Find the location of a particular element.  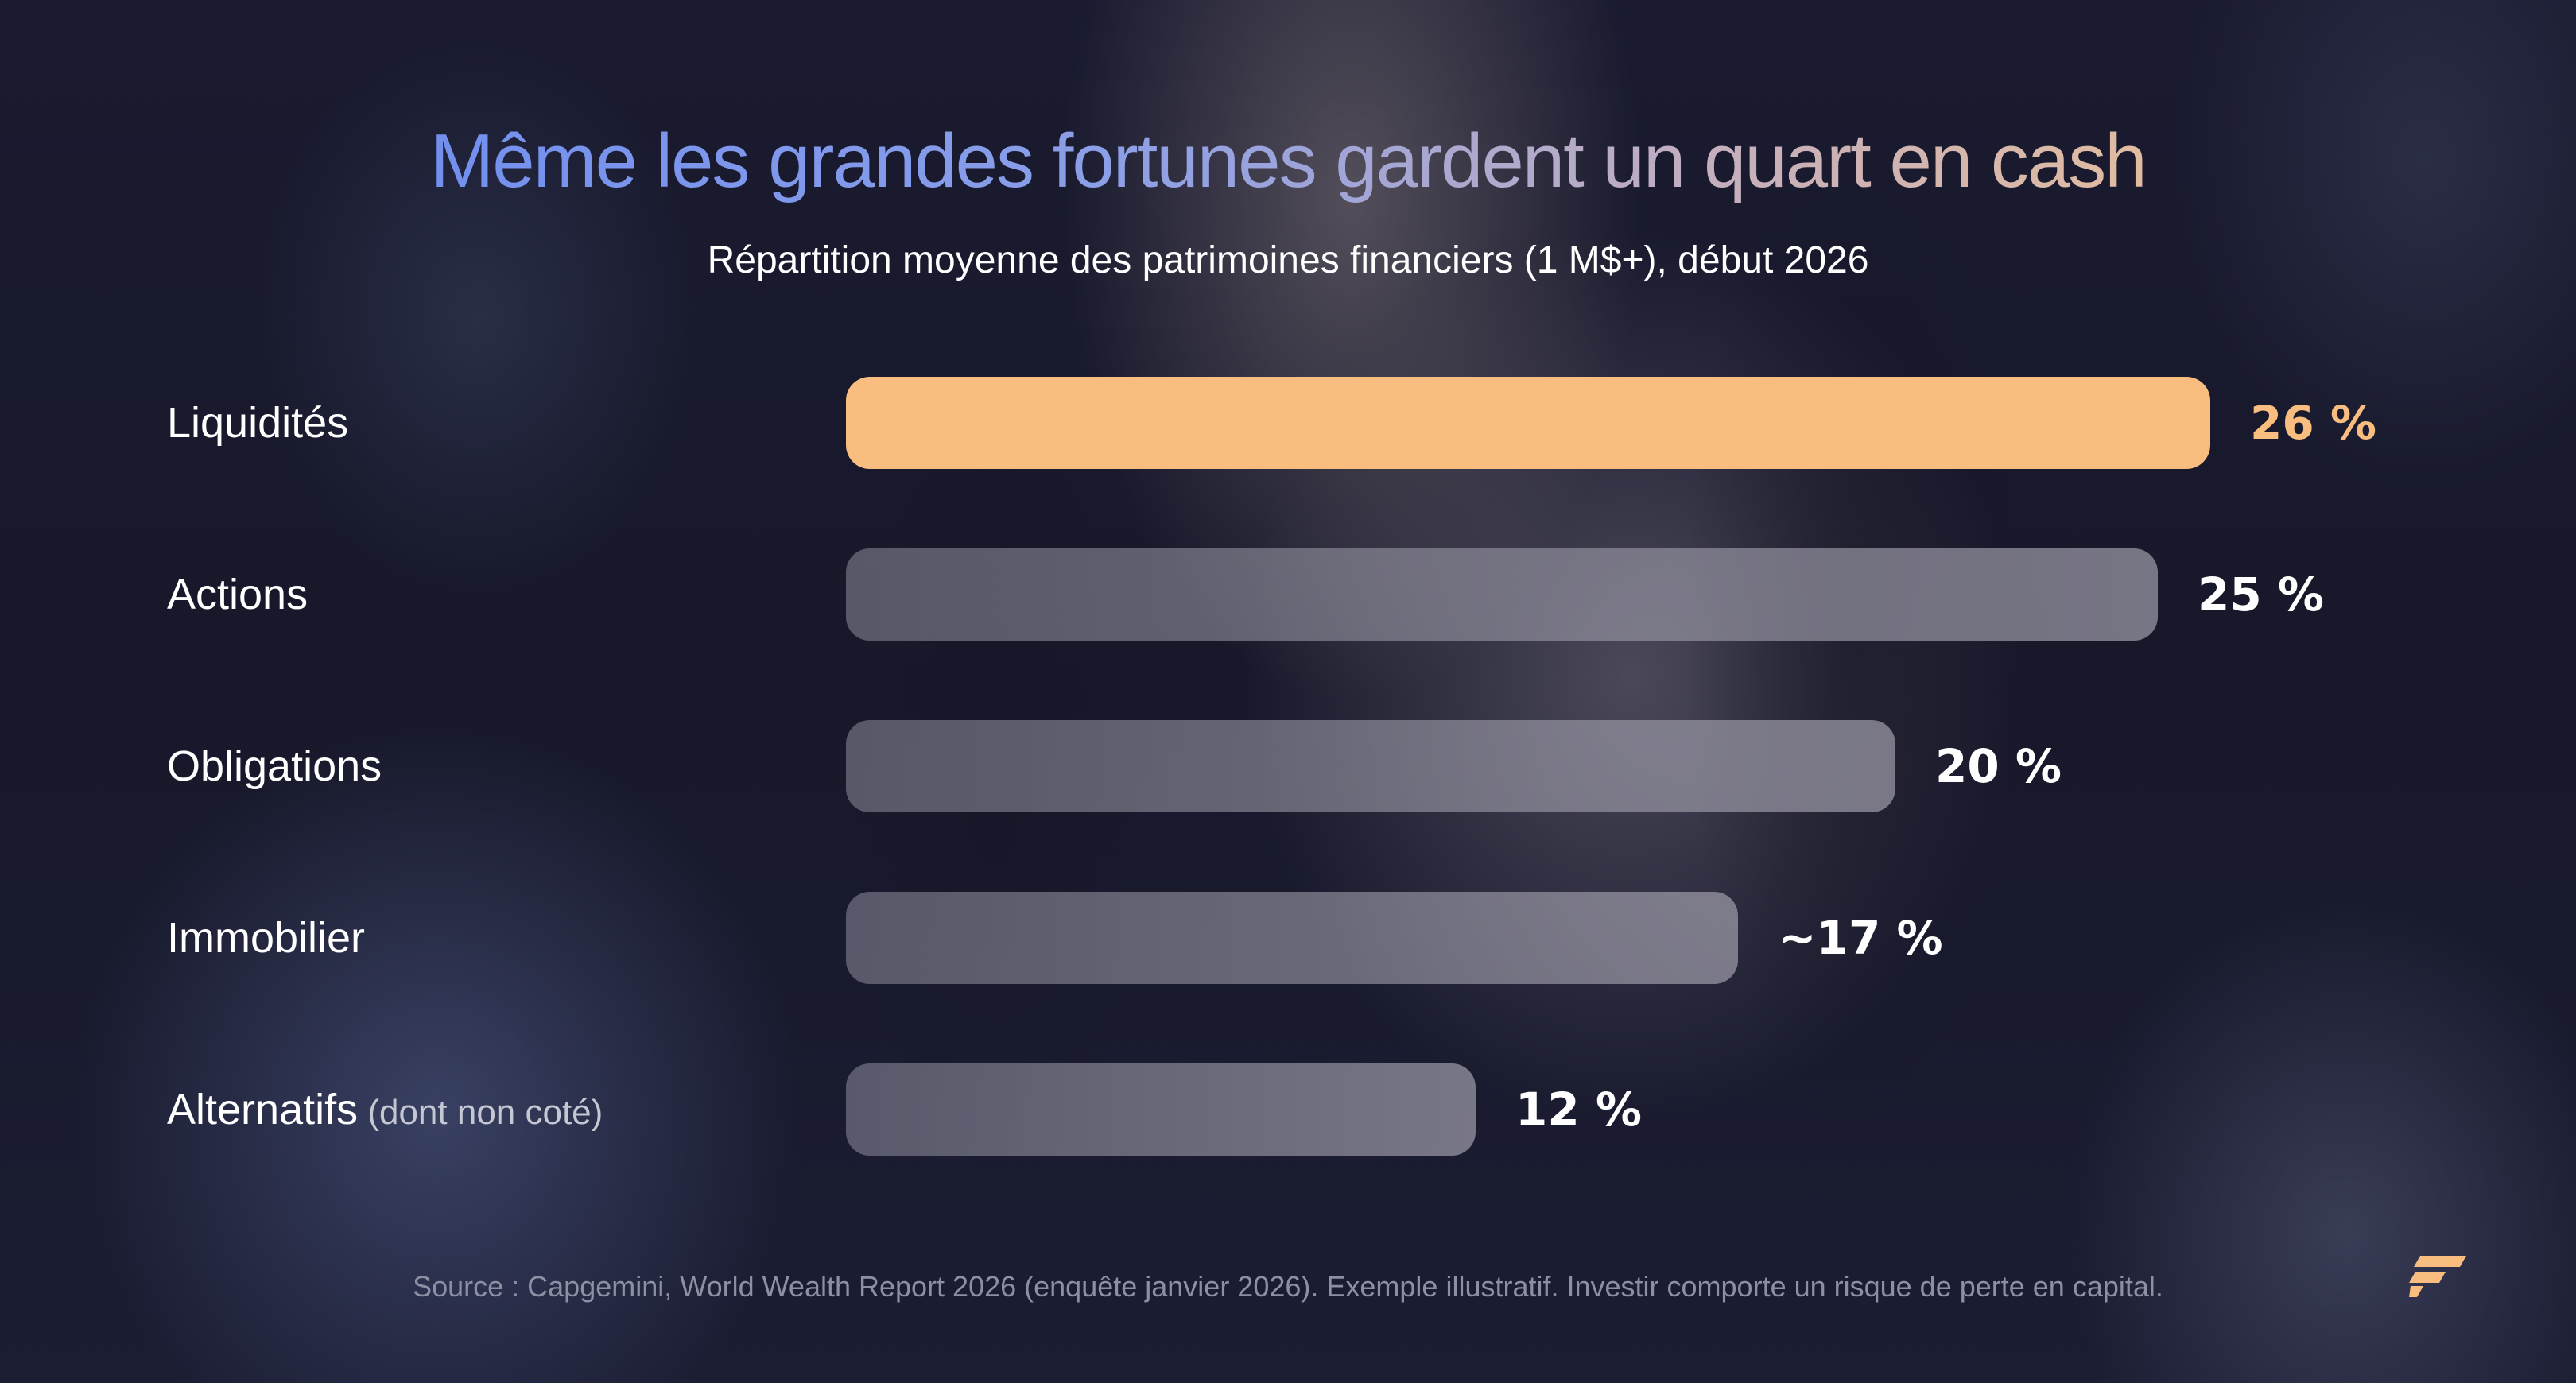

category-note: (dont non coté) is located at coordinates (481, 1112).